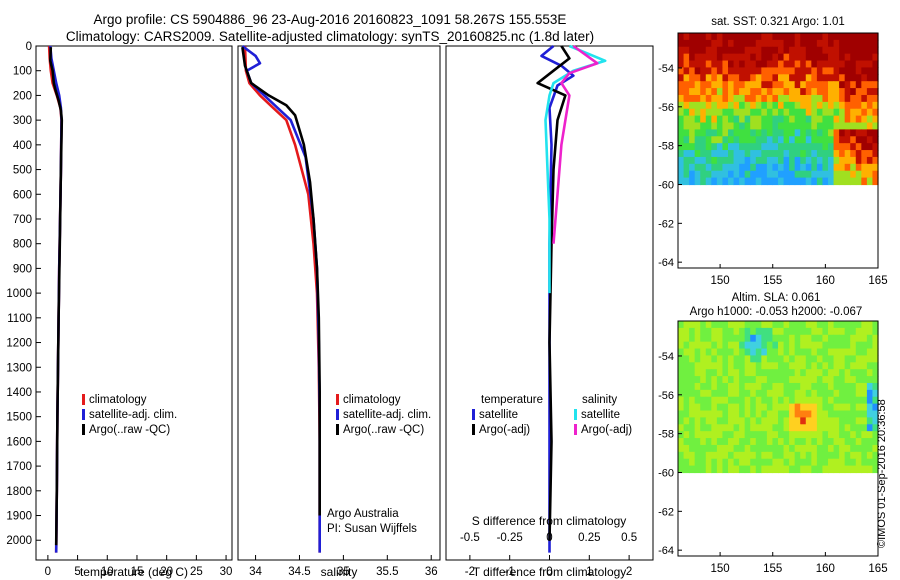 This screenshot has height=580, width=900. Describe the element at coordinates (83, 399) in the screenshot. I see `legend-swatch` at that location.